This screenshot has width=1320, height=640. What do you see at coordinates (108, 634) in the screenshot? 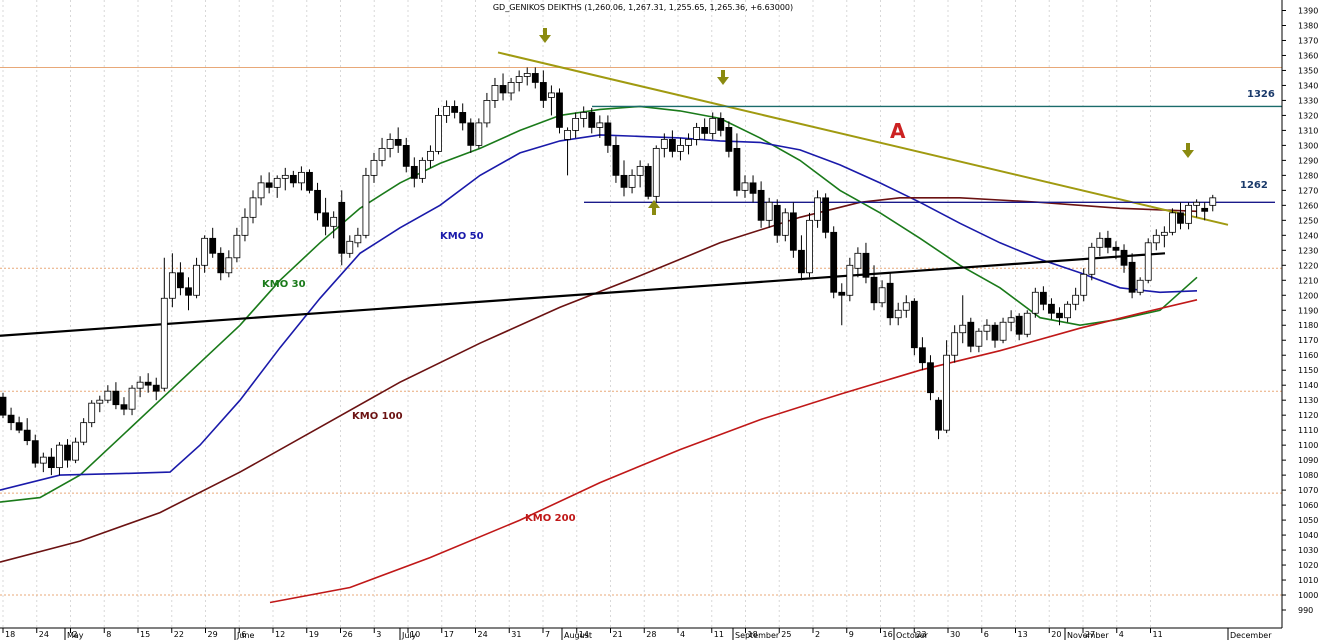
I see `x-tick-label: 8` at bounding box center [108, 634].